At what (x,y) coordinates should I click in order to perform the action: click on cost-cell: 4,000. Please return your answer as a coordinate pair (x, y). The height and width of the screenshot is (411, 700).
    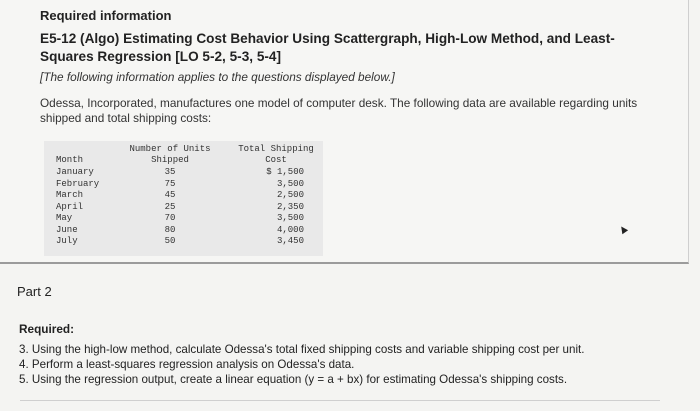
    Looking at the image, I should click on (290, 229).